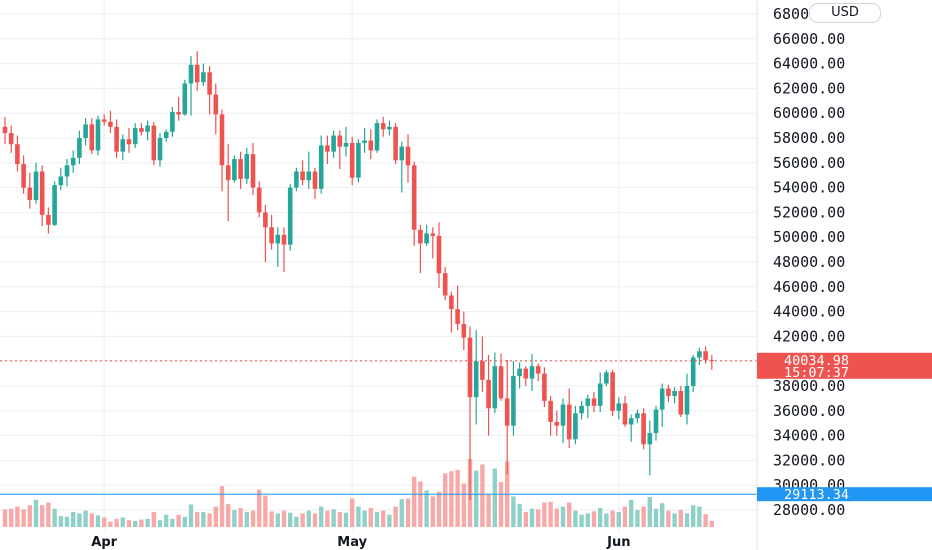  What do you see at coordinates (809, 287) in the screenshot?
I see `price-tick-label: 46000.00` at bounding box center [809, 287].